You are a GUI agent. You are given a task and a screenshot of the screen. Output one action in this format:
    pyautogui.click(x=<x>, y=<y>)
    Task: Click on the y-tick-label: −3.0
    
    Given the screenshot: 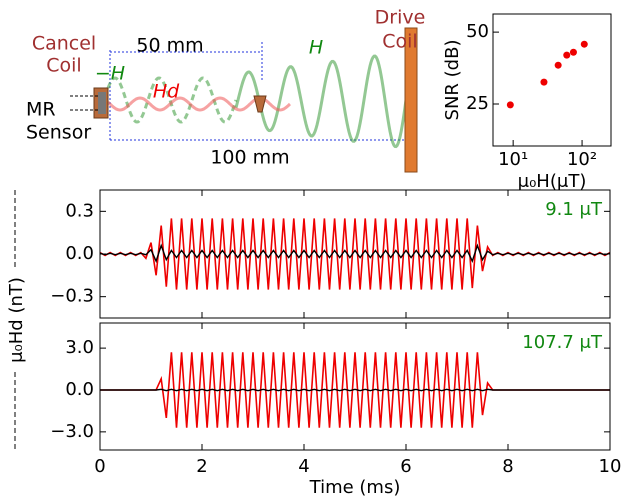 What is the action you would take?
    pyautogui.click(x=72, y=431)
    